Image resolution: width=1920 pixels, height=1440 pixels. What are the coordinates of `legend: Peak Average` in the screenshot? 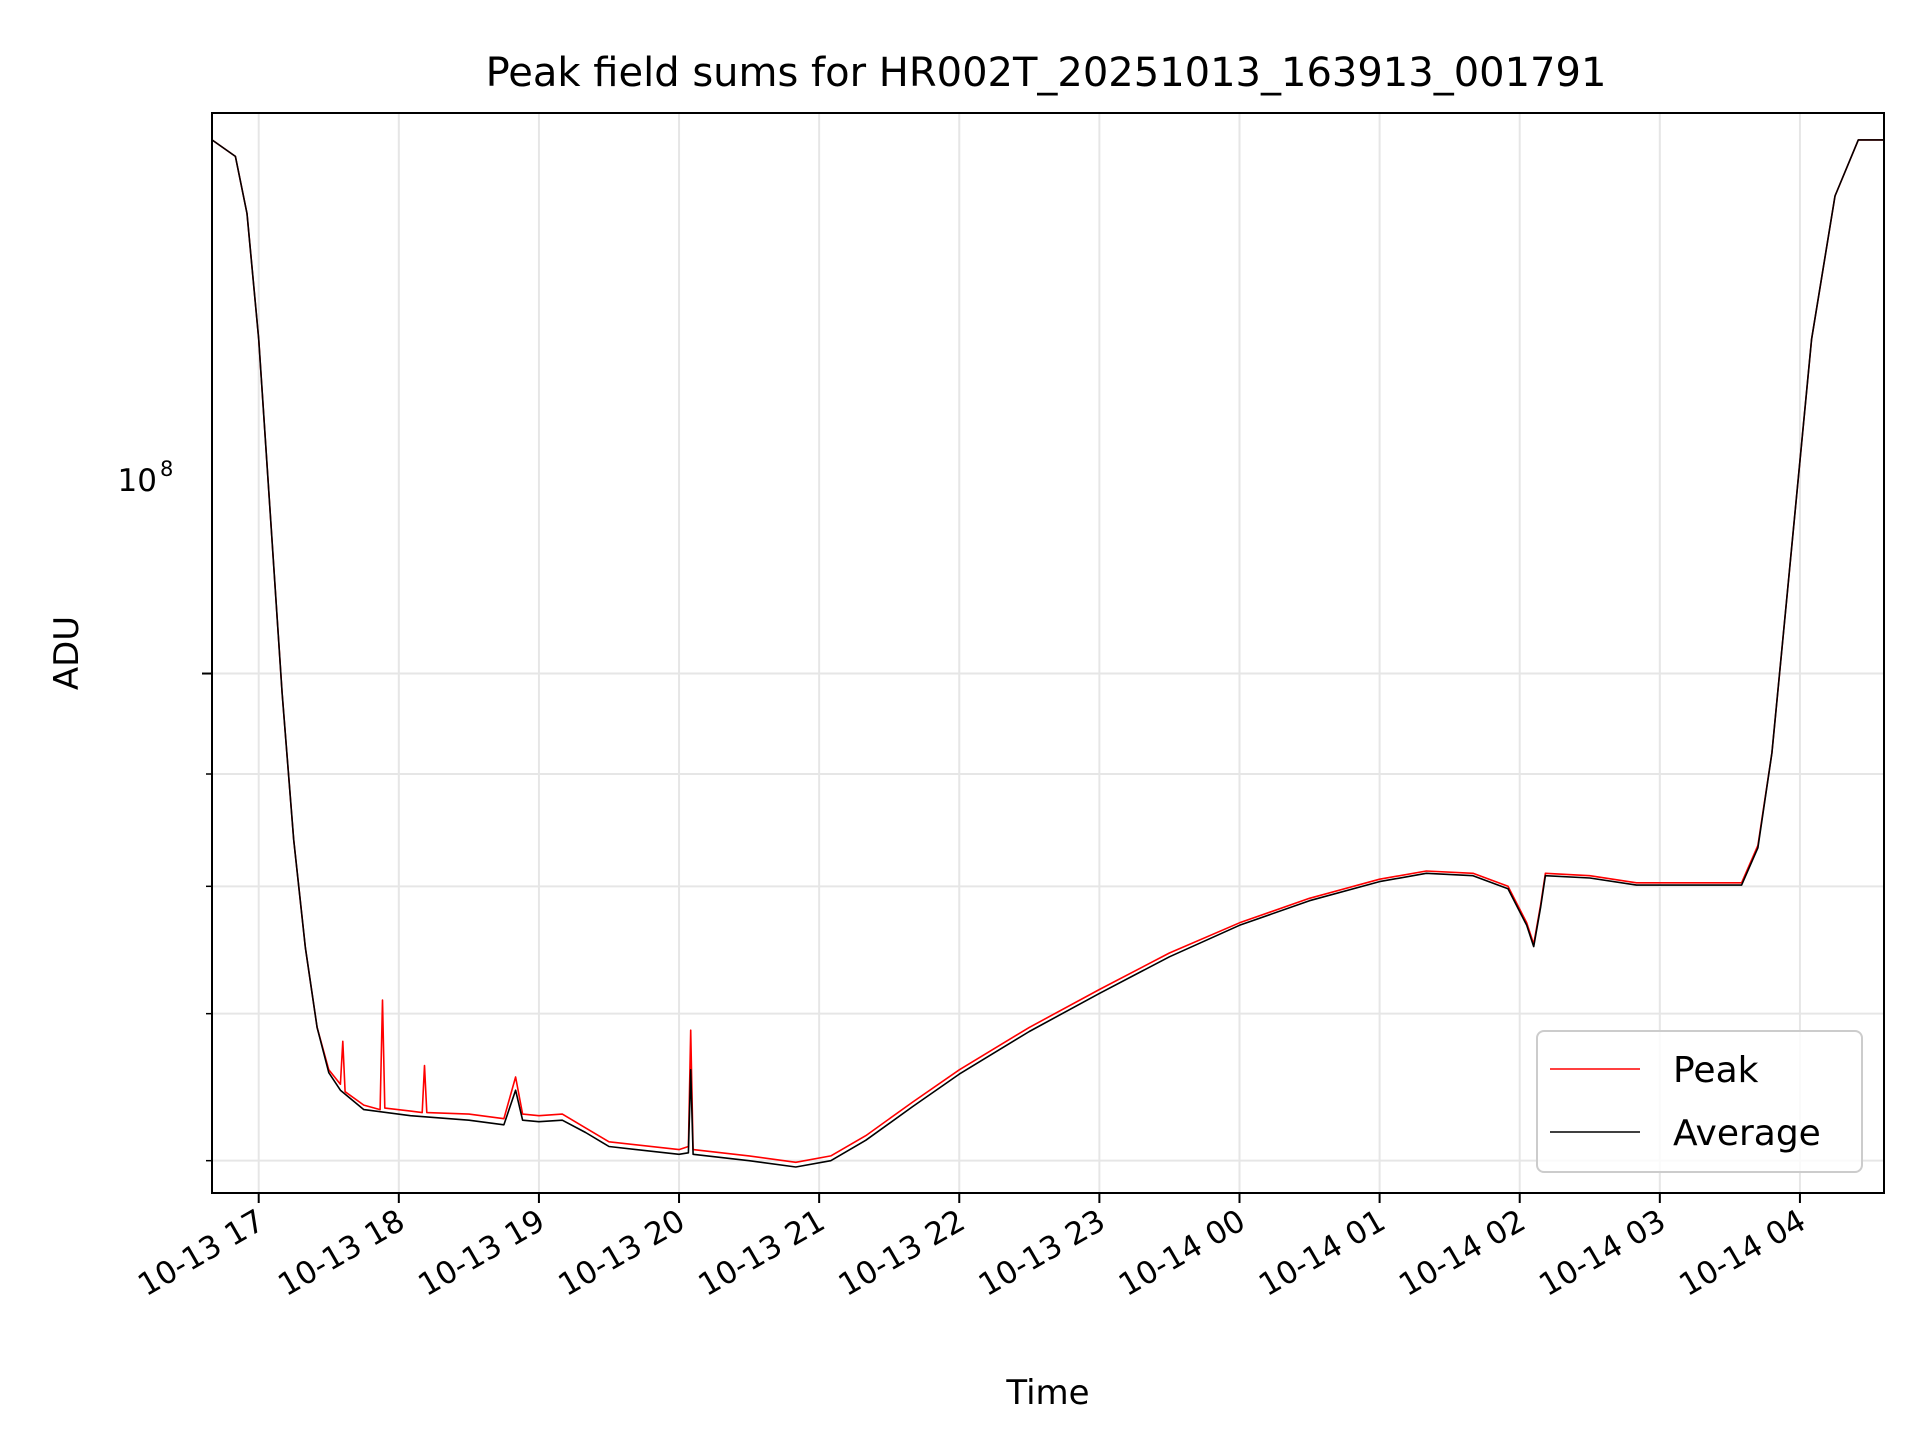 It's located at (1699, 1101).